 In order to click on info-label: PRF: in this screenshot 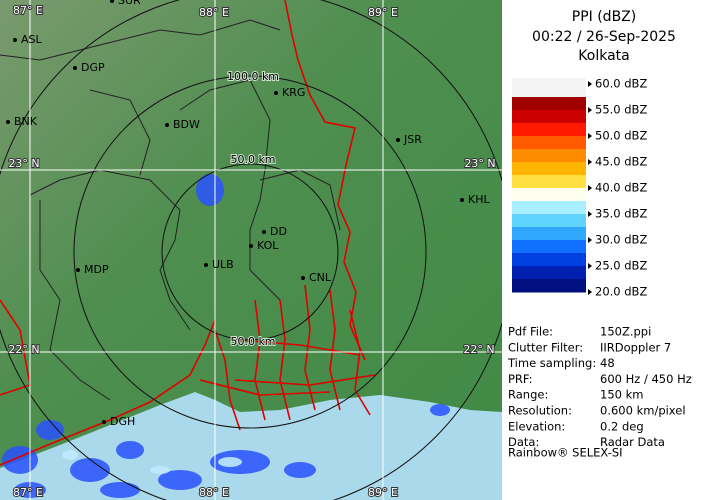, I will do `click(520, 379)`.